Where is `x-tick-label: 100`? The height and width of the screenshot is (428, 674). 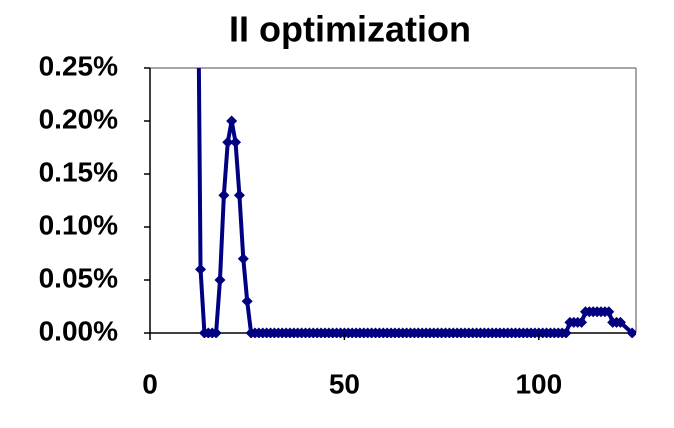 x-tick-label: 100 is located at coordinates (538, 383).